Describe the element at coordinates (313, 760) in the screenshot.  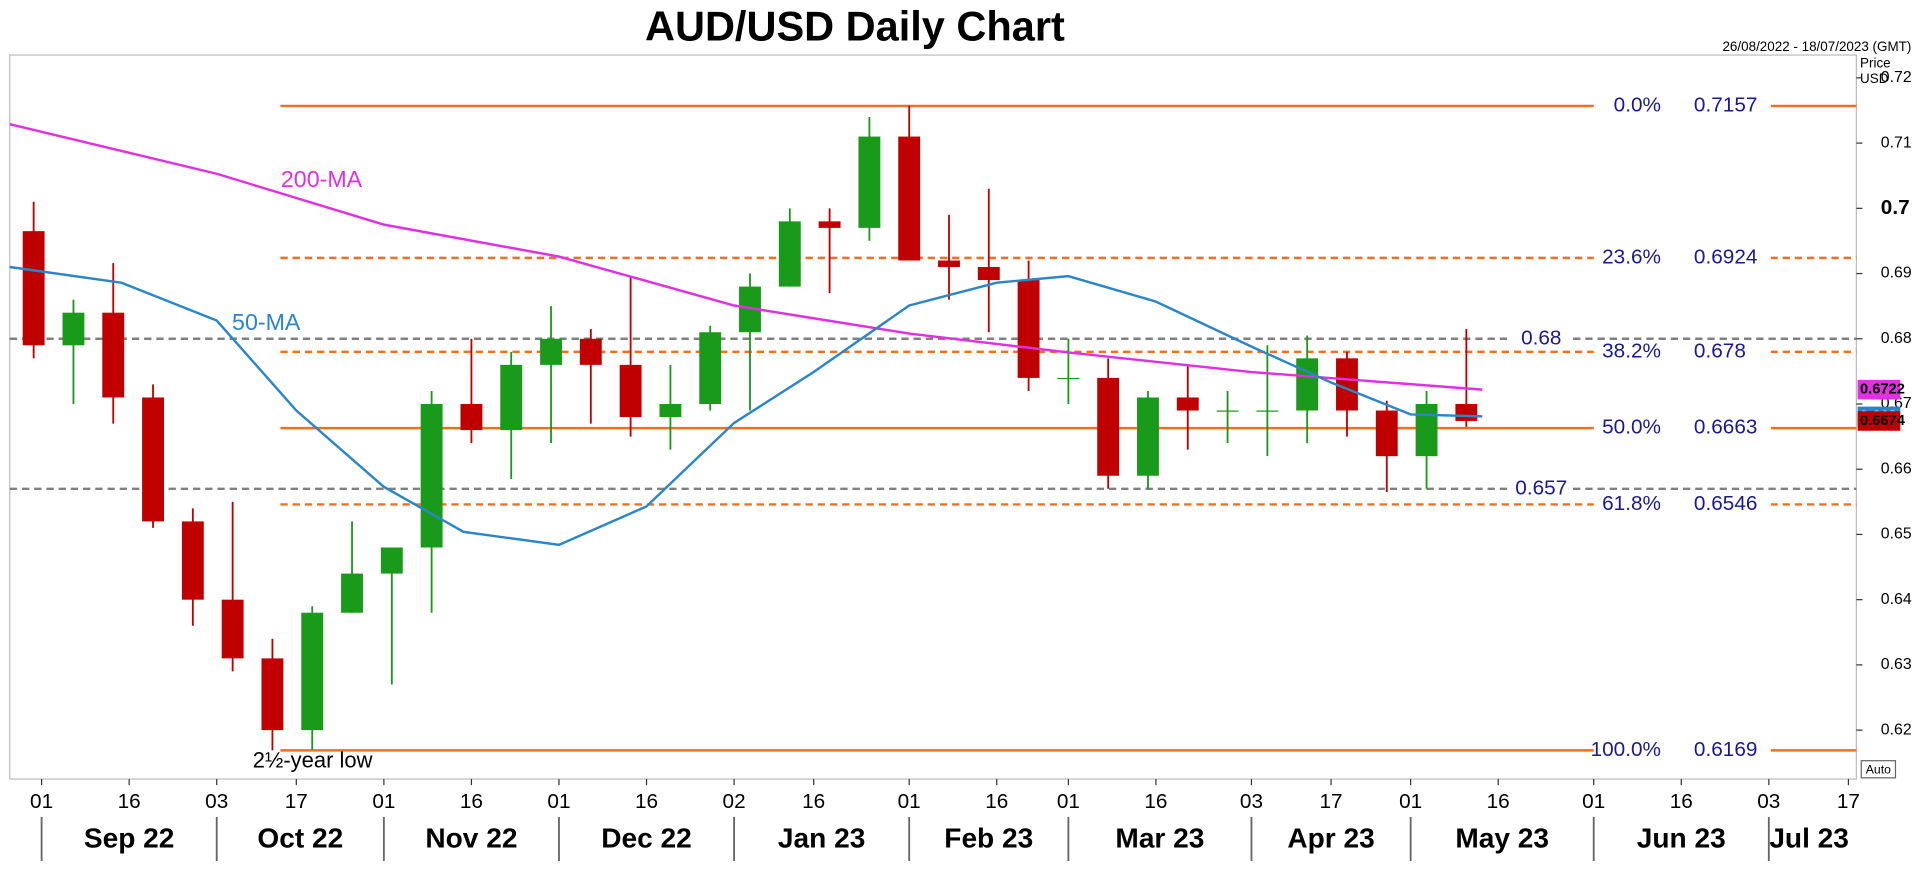
I see `annotation: 2½-year low` at that location.